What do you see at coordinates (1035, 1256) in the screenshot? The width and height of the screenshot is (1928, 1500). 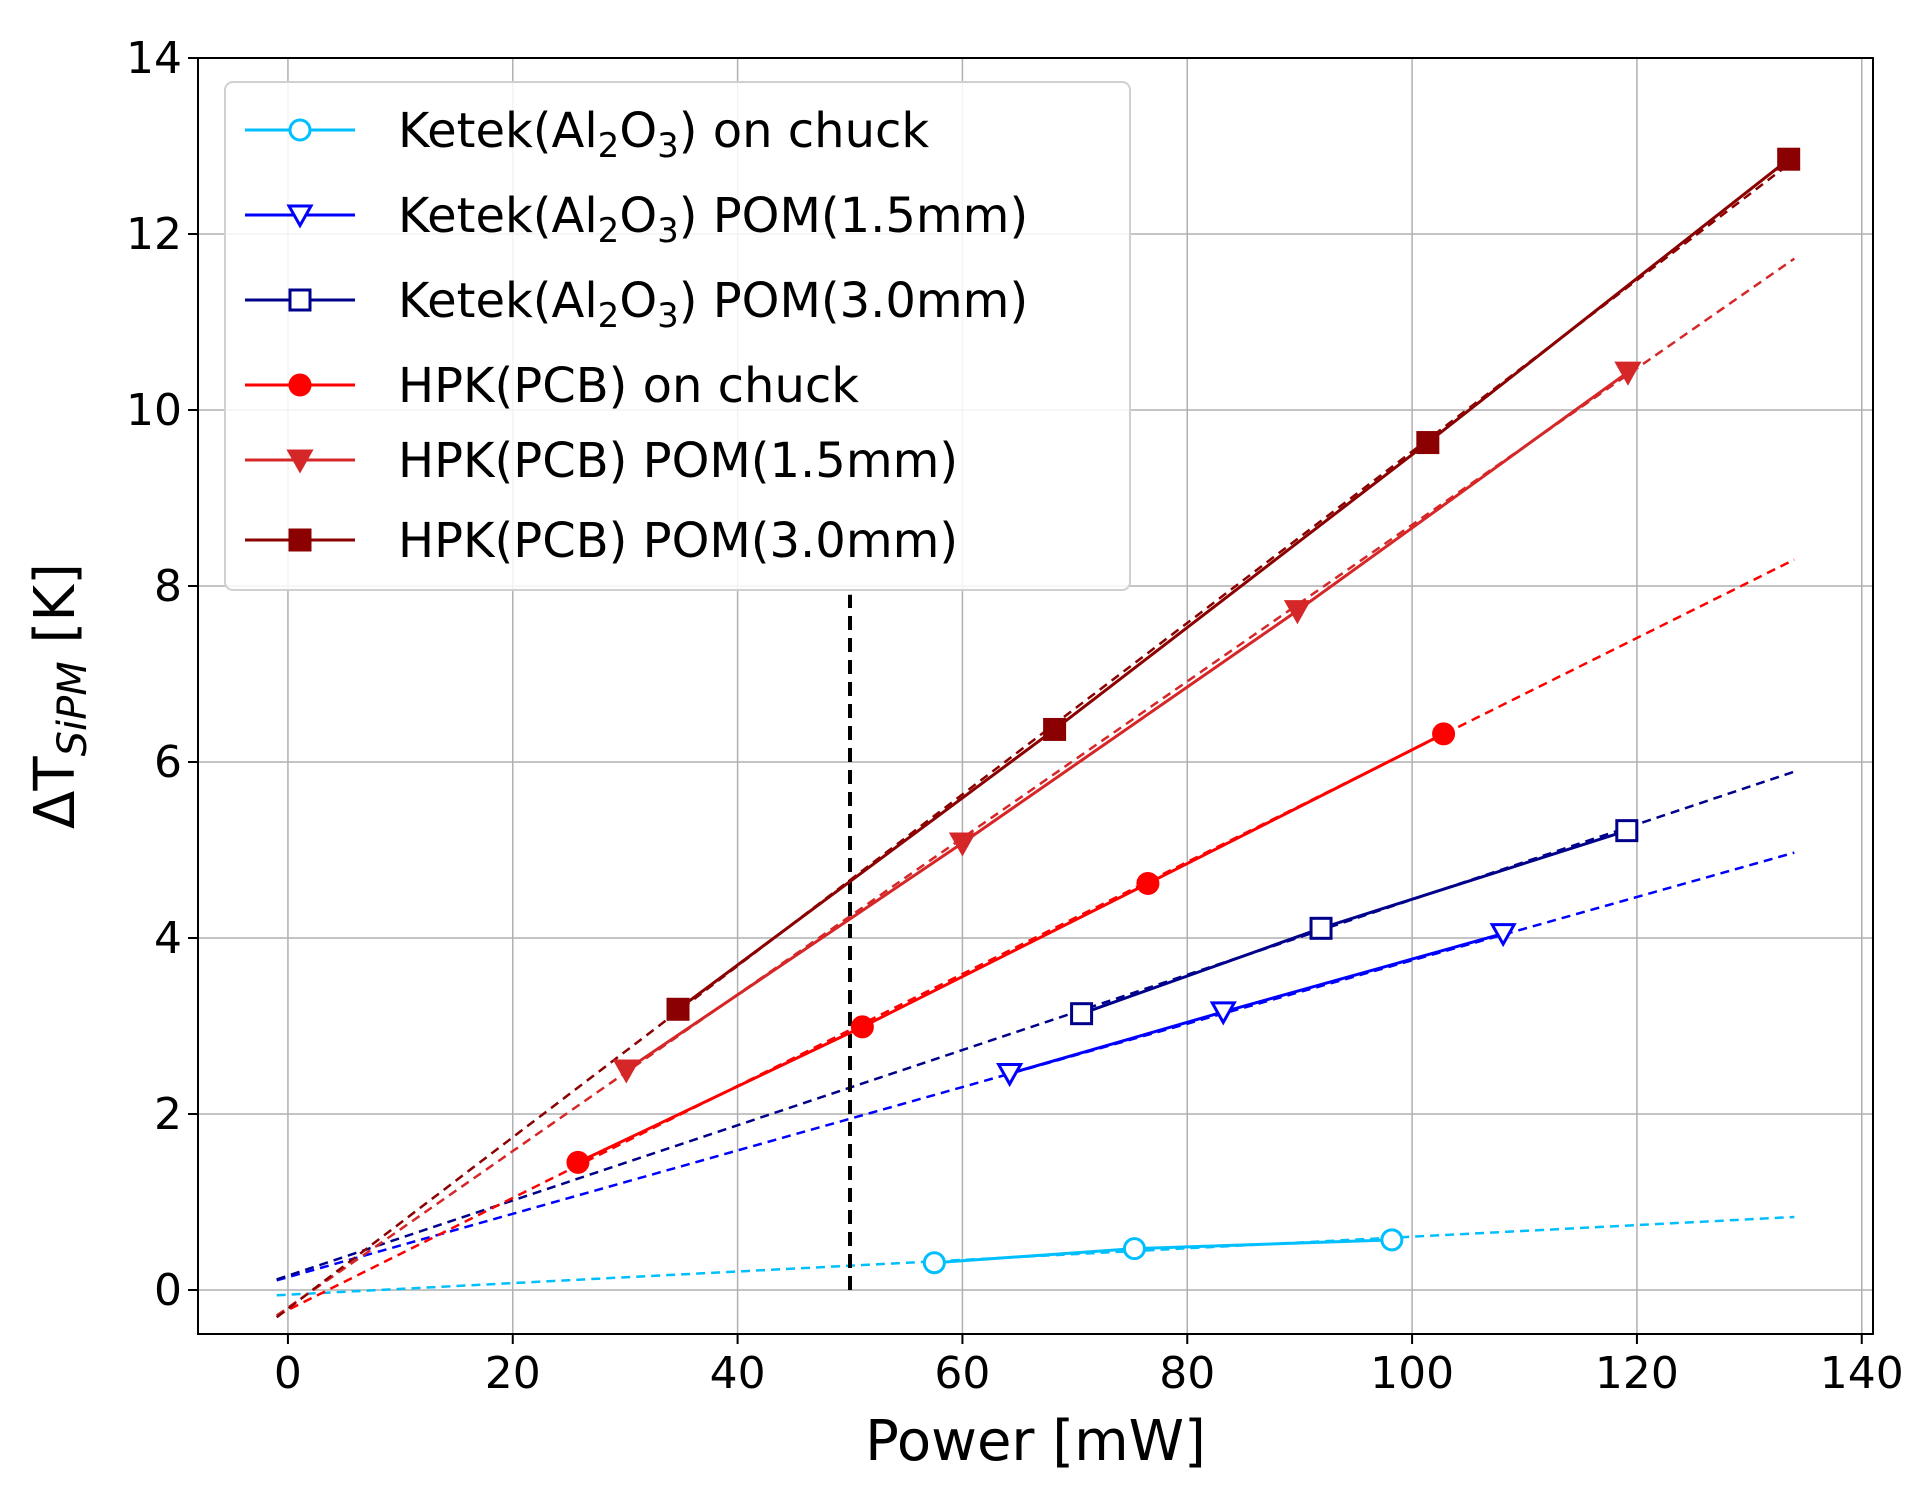 I see `fit-line` at bounding box center [1035, 1256].